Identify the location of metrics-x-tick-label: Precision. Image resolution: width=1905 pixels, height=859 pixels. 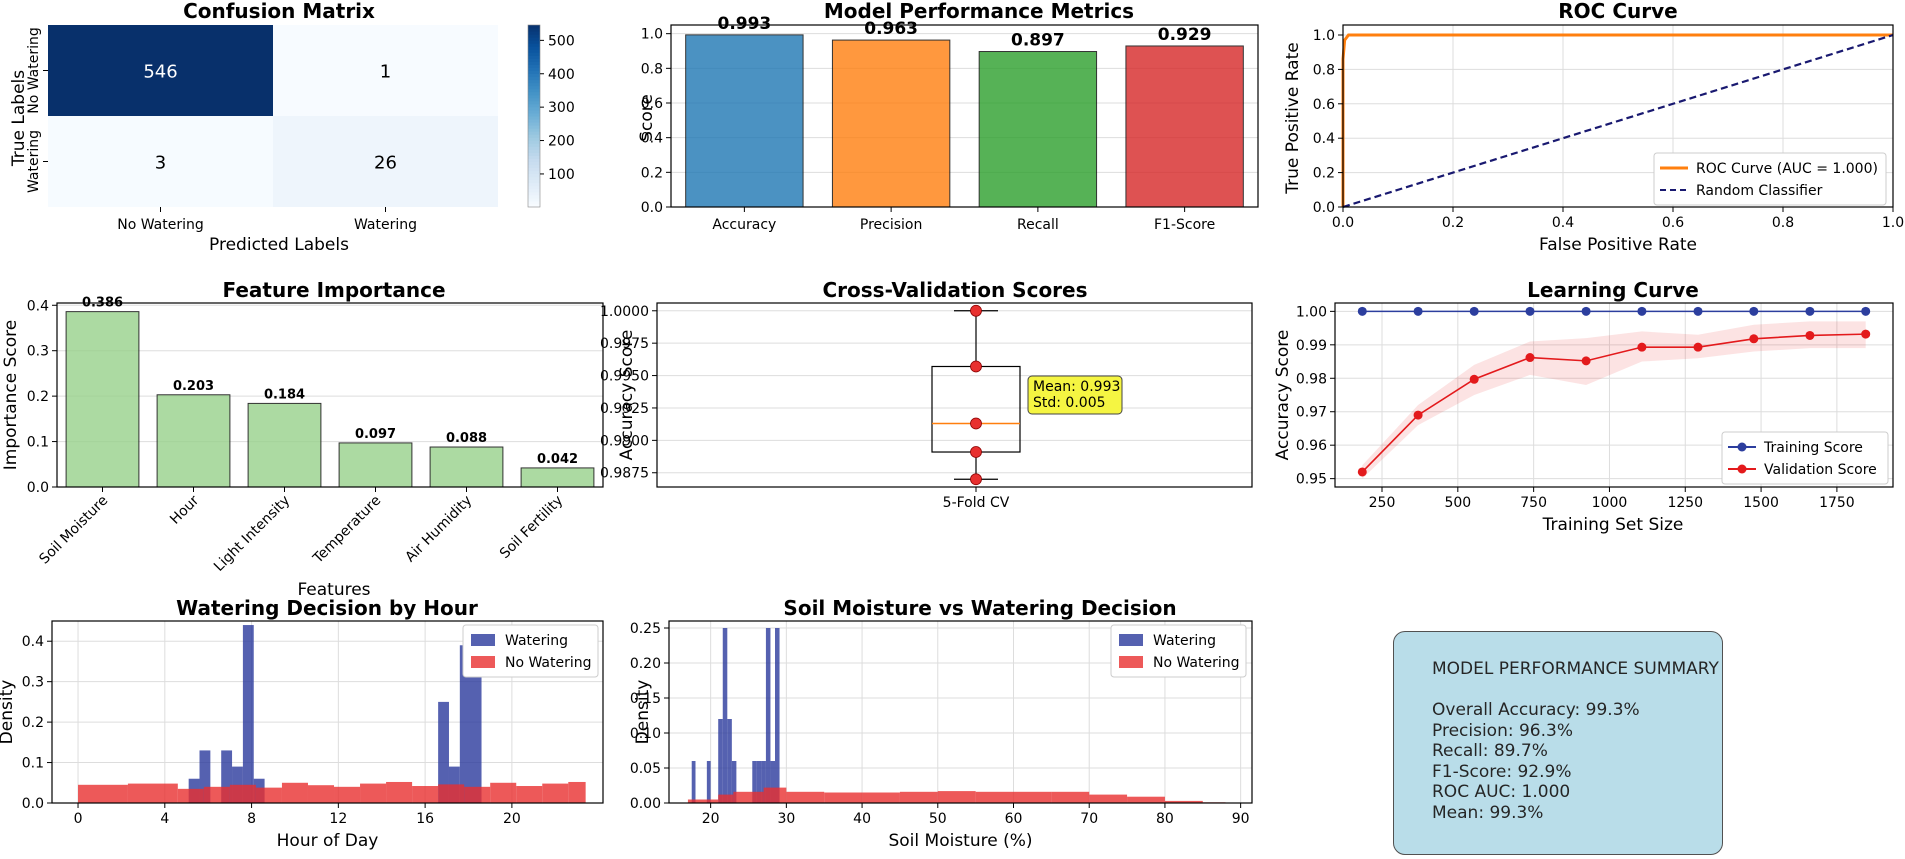
(891, 225).